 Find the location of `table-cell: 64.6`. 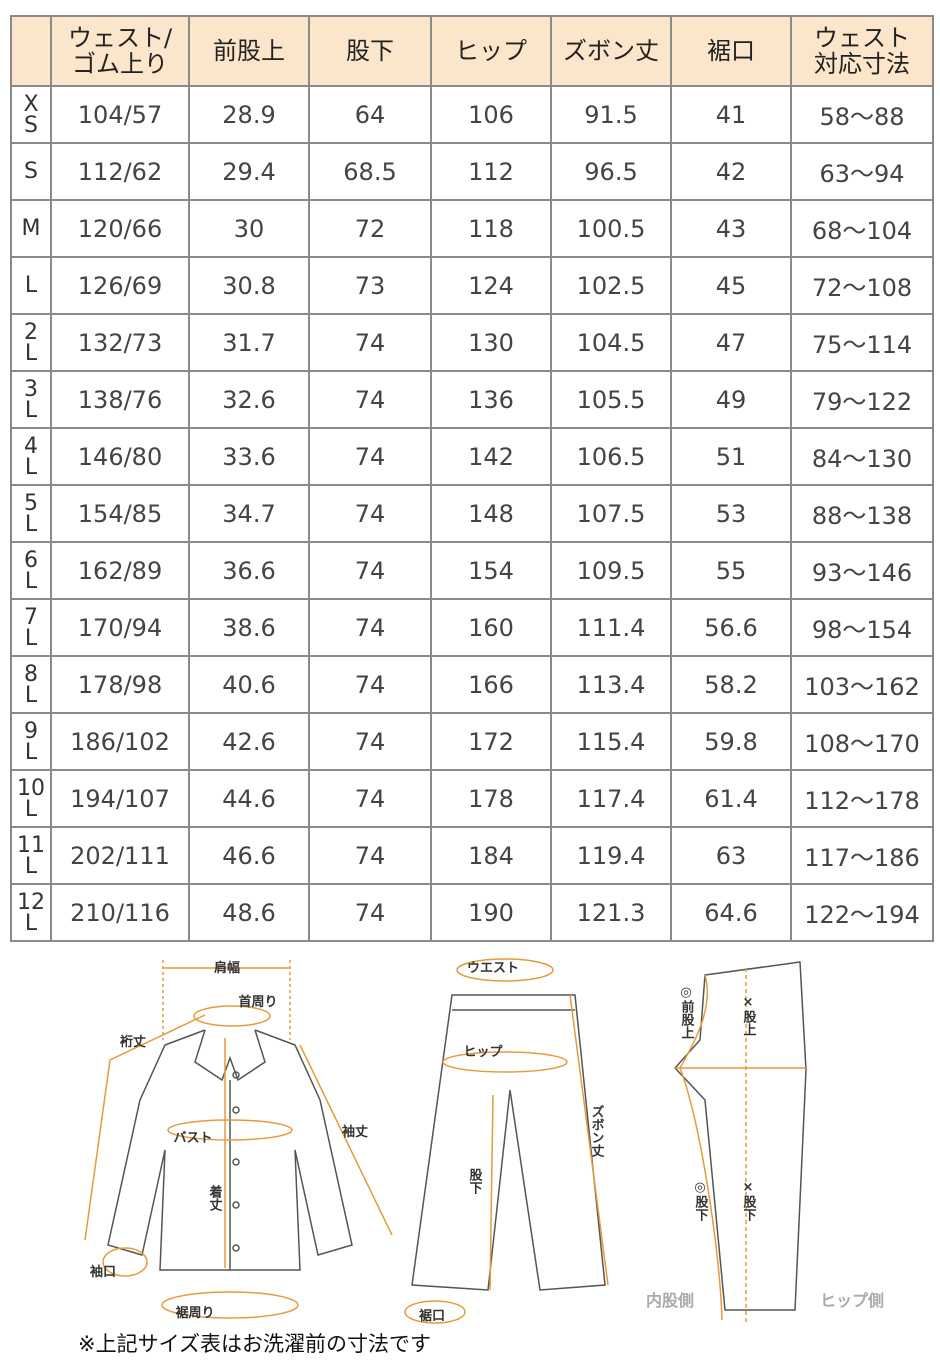

table-cell: 64.6 is located at coordinates (731, 912).